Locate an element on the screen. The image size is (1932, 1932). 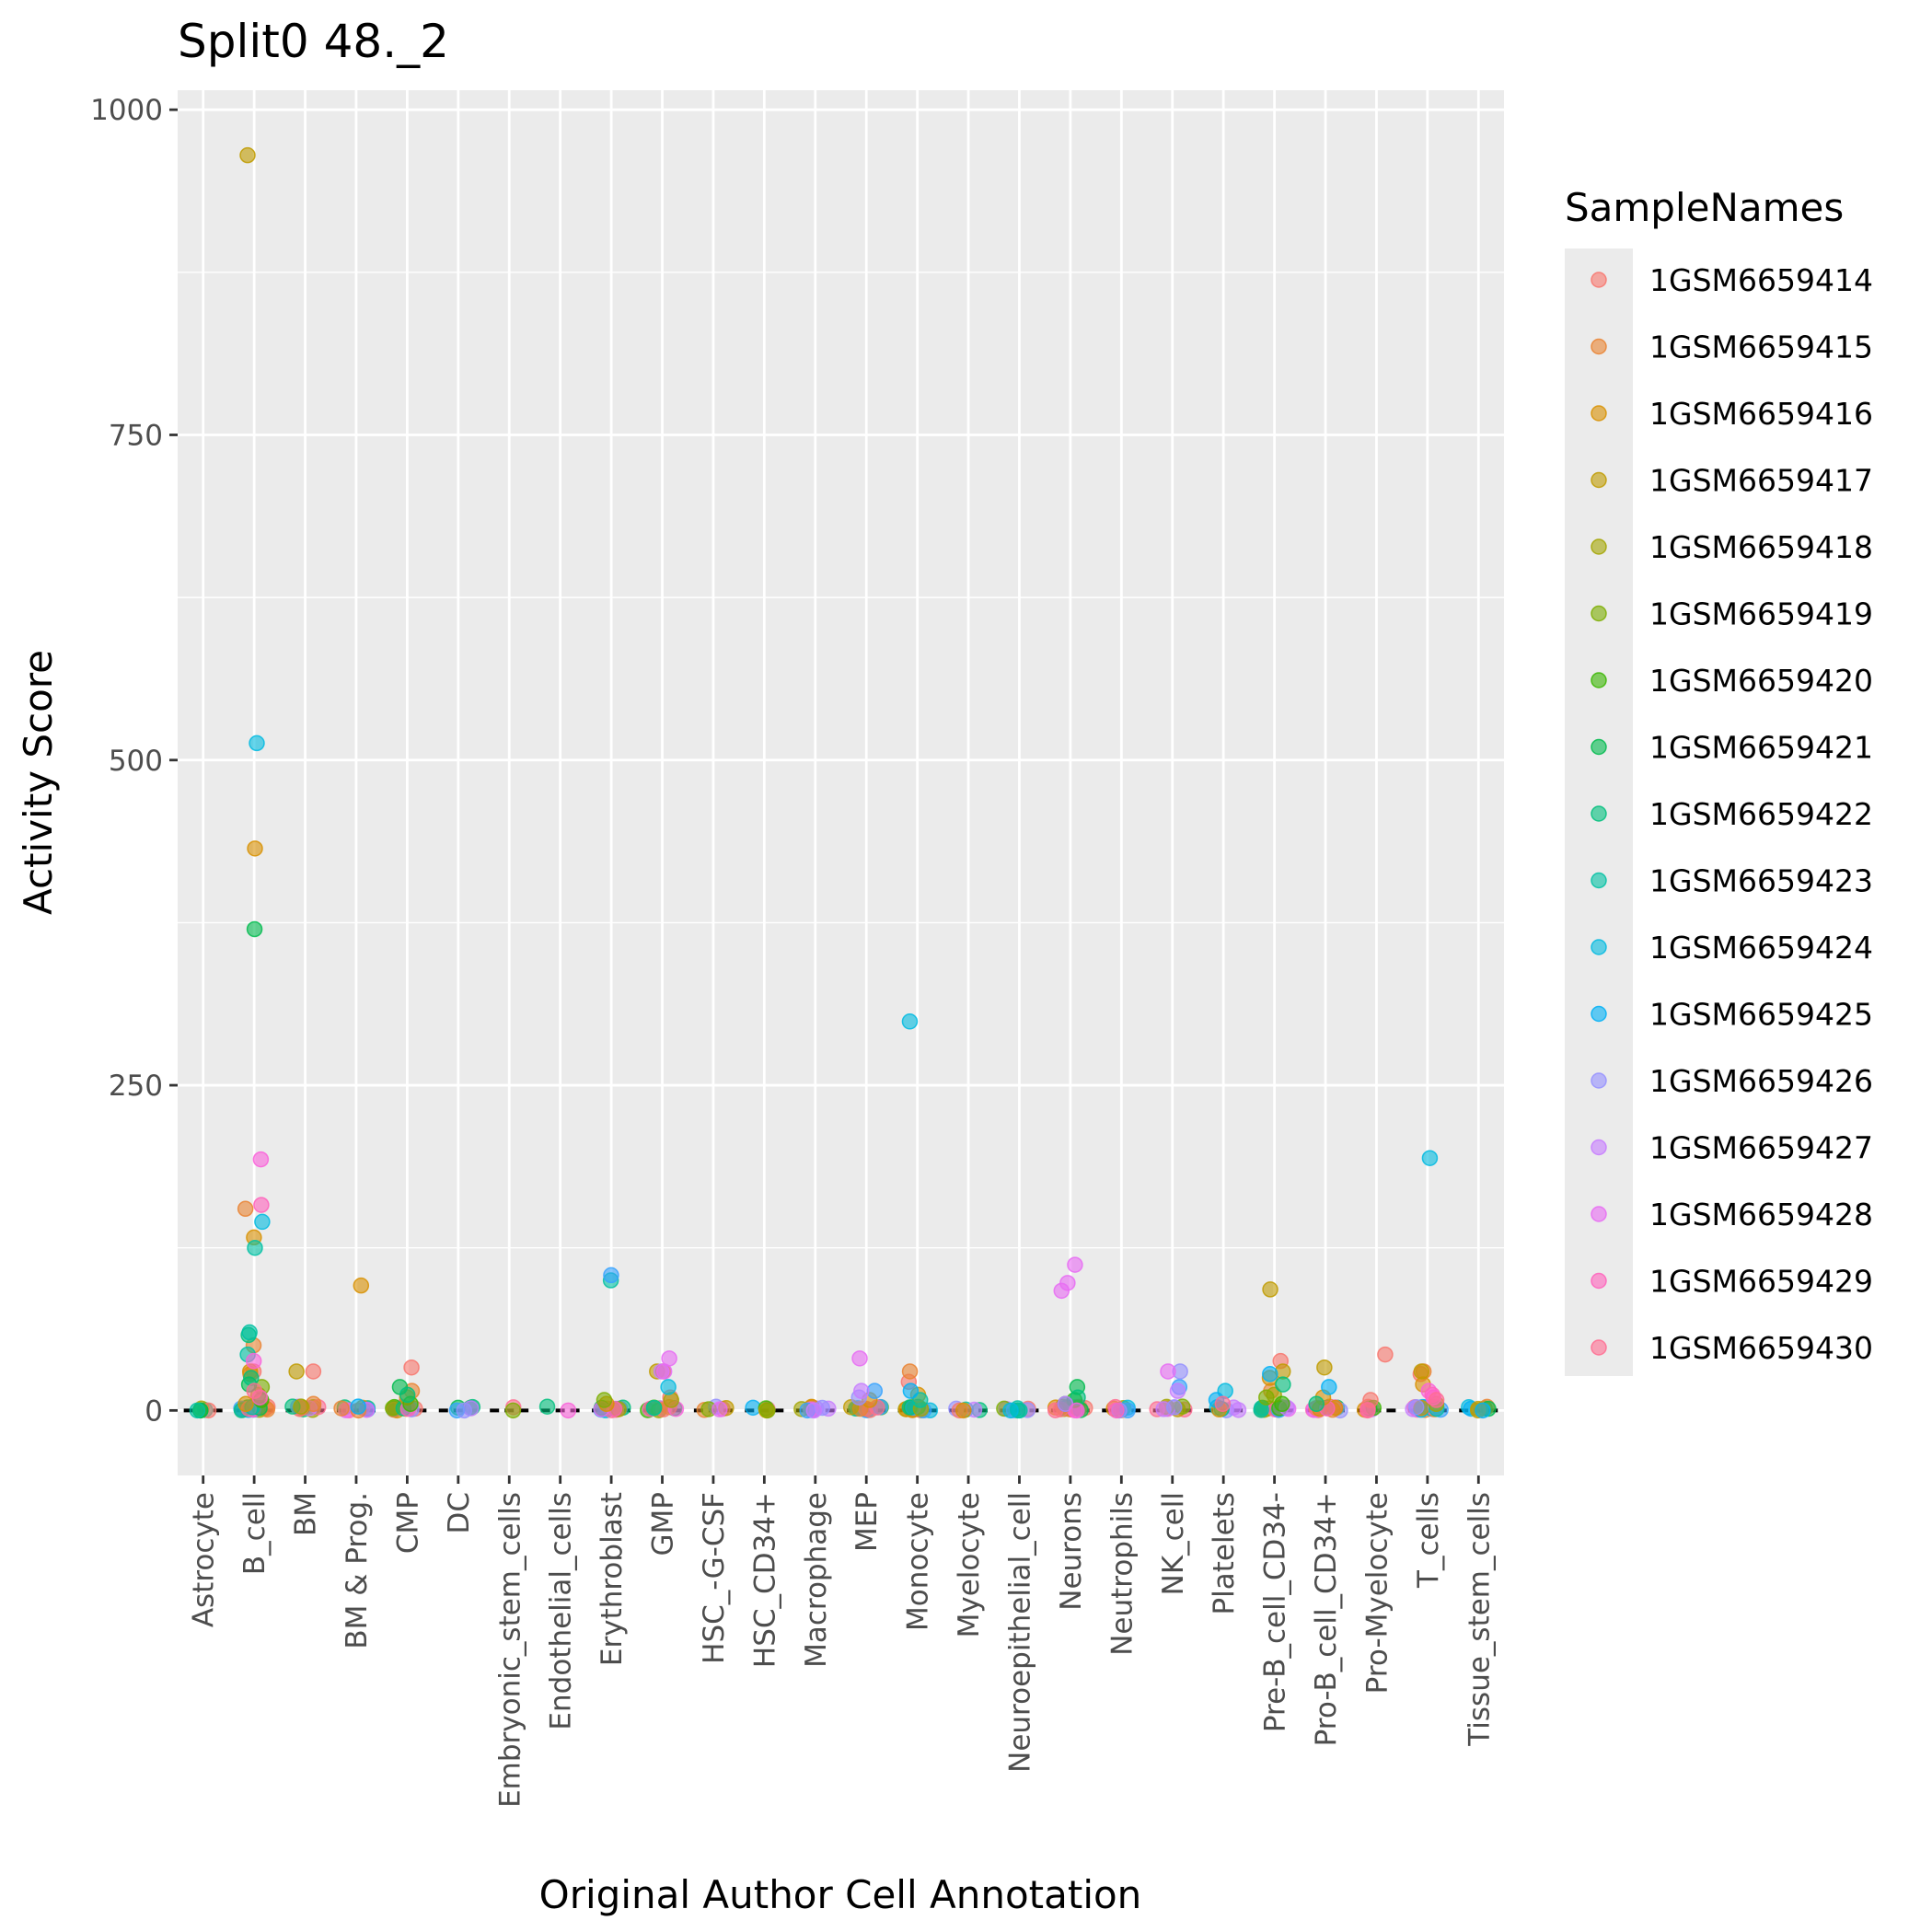
x-tick-label: GMP is located at coordinates (664, 1524).